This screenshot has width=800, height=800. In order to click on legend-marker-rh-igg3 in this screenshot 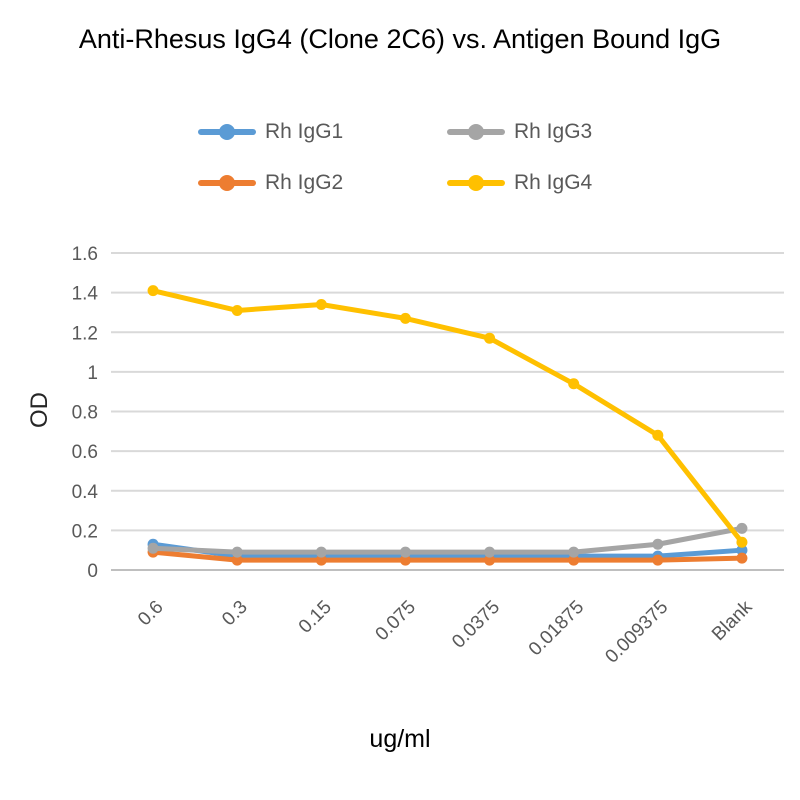, I will do `click(476, 132)`.